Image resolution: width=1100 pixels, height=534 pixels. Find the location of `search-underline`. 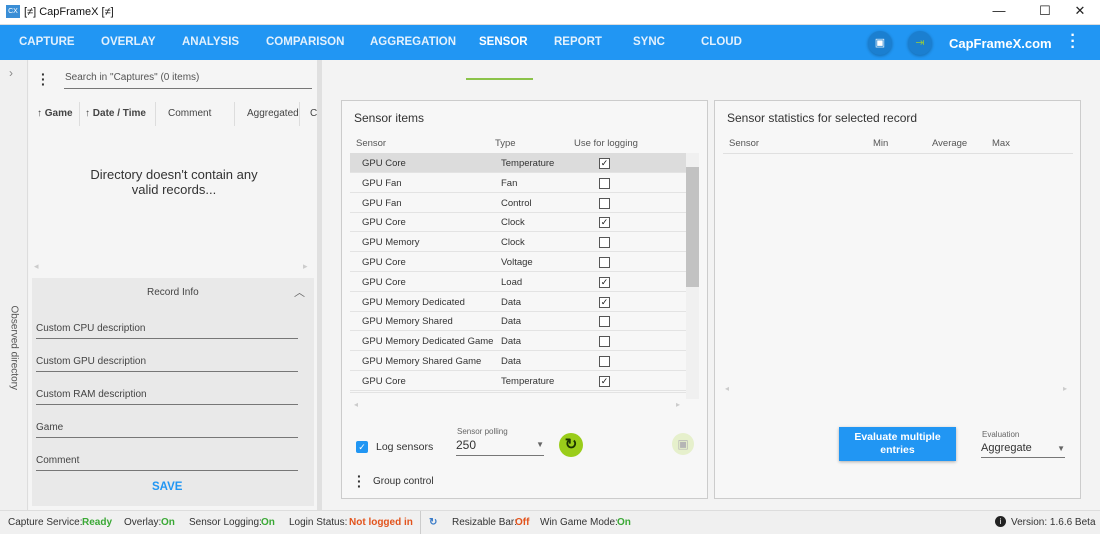

search-underline is located at coordinates (188, 88).